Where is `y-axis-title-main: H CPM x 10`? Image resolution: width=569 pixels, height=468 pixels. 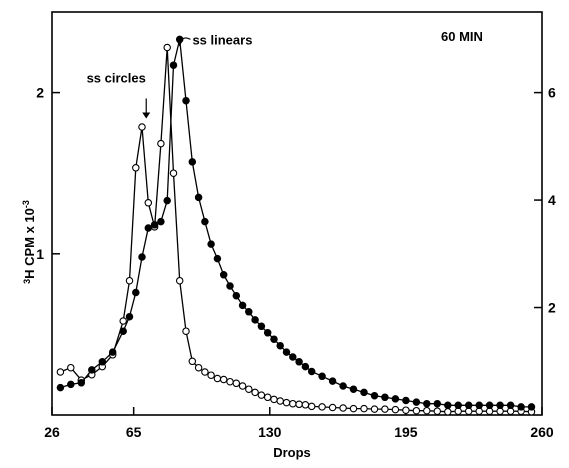
y-axis-title-main: H CPM x 10 is located at coordinates (29, 243).